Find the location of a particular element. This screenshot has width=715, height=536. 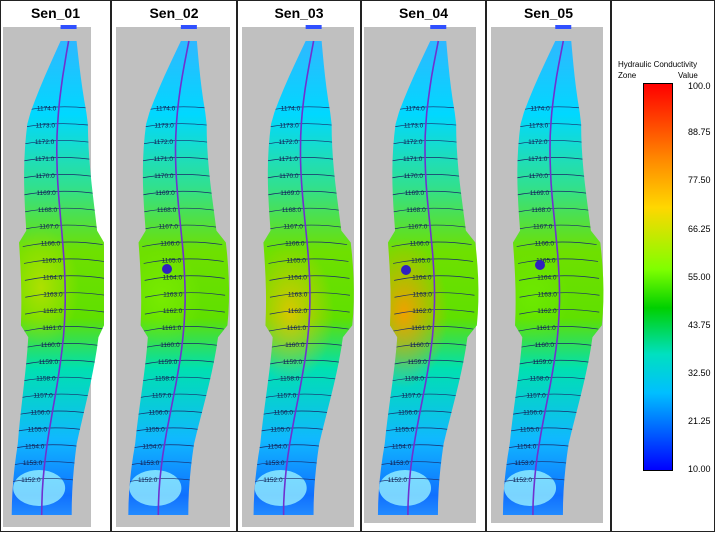

legend-tick: 77.50 is located at coordinates (699, 180).